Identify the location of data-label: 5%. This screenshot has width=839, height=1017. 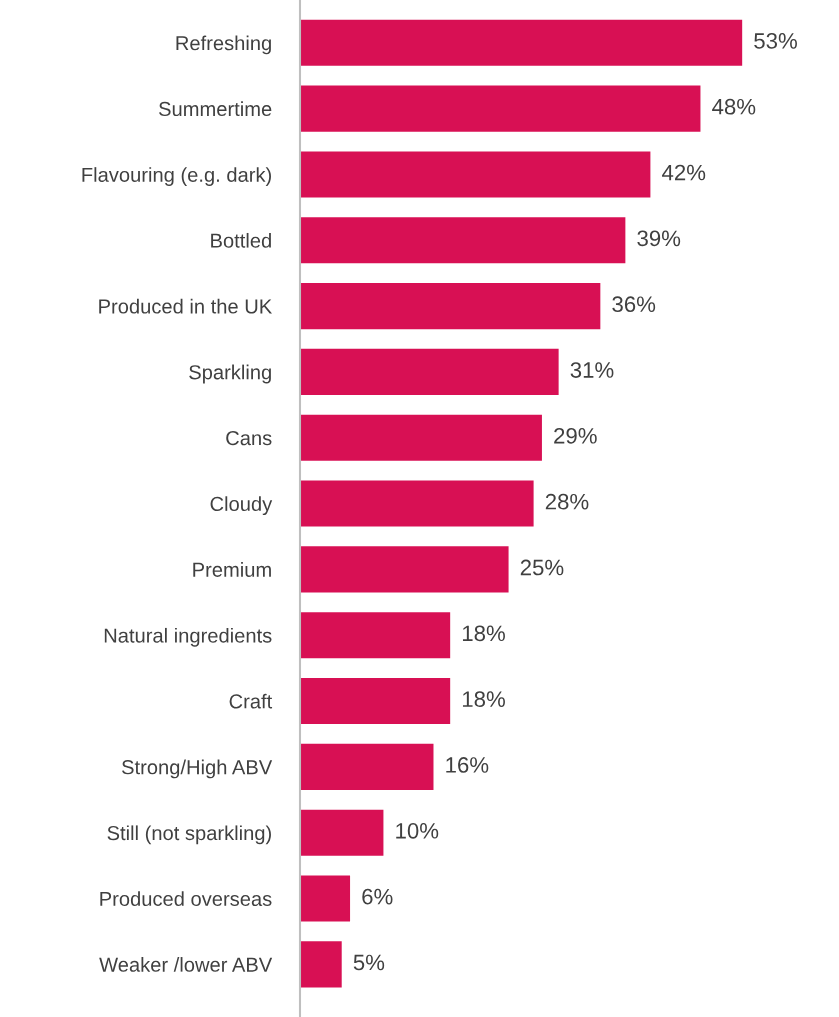
(369, 962).